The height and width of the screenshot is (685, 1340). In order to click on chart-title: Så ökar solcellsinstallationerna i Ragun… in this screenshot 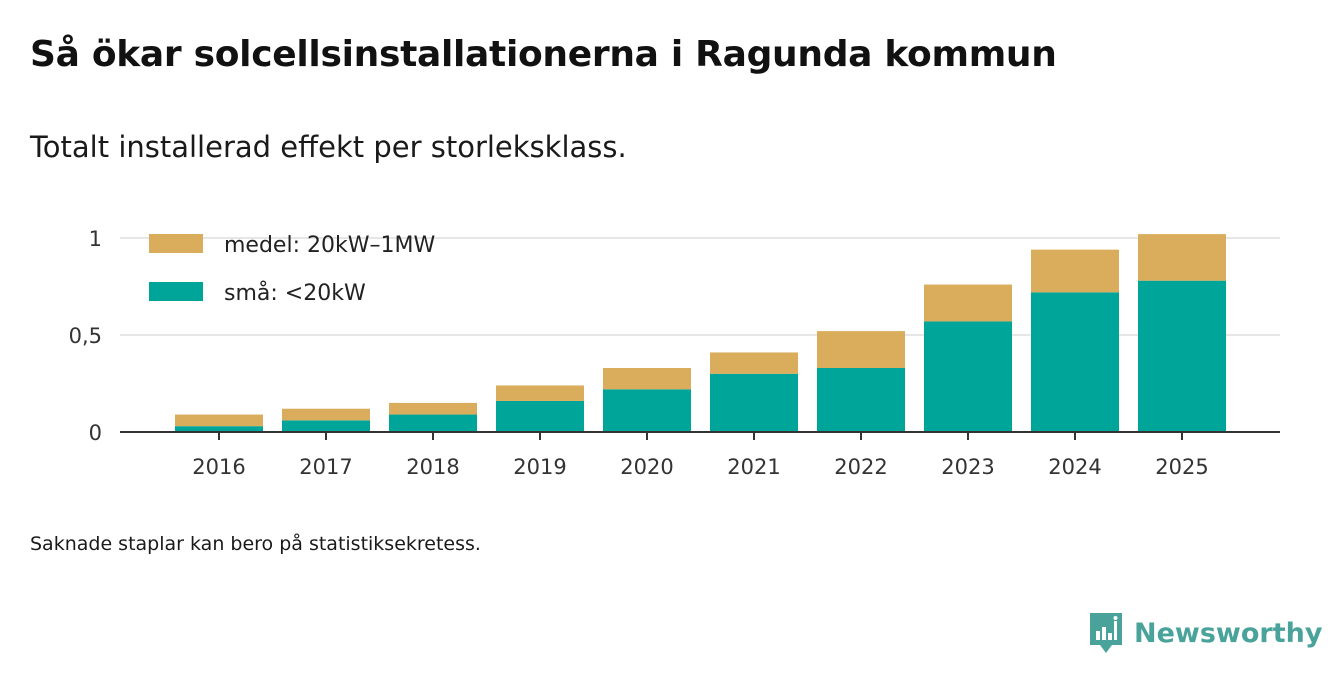, I will do `click(543, 54)`.